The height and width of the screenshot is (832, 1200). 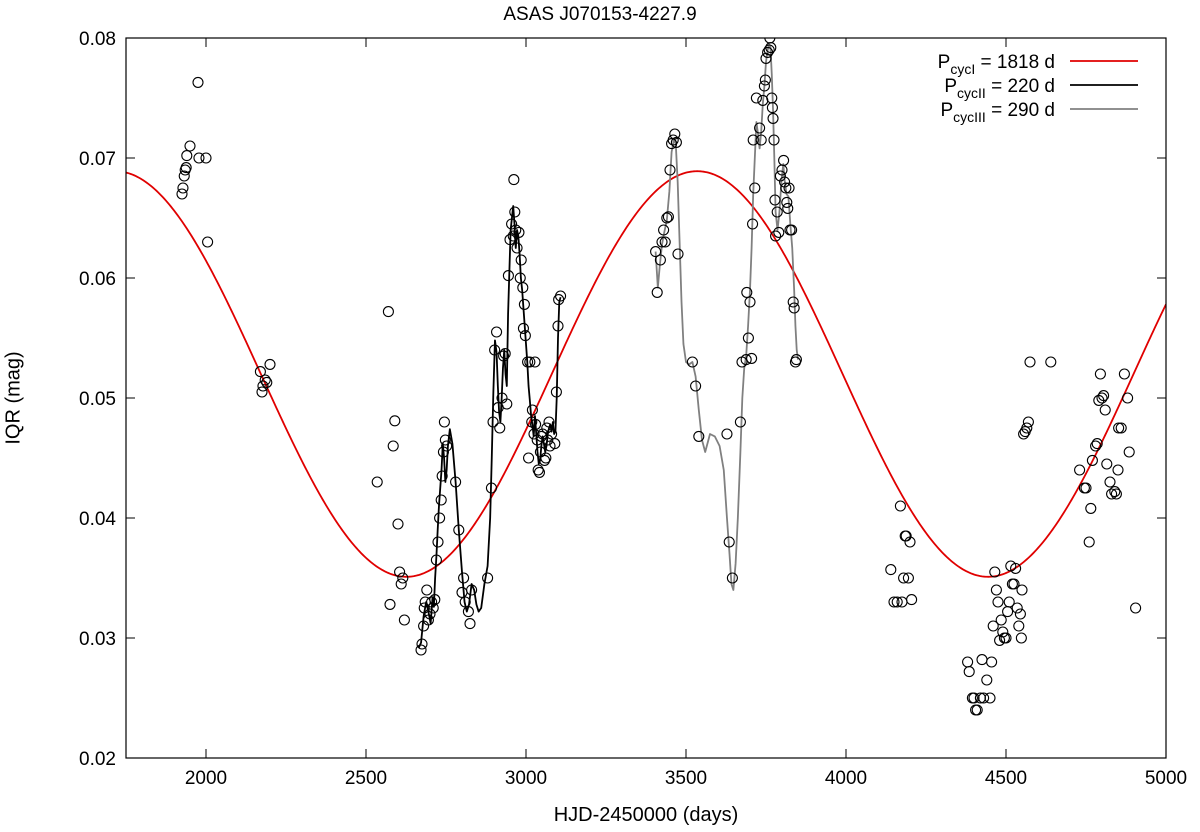 What do you see at coordinates (366, 778) in the screenshot?
I see `x-tick-label: 2500` at bounding box center [366, 778].